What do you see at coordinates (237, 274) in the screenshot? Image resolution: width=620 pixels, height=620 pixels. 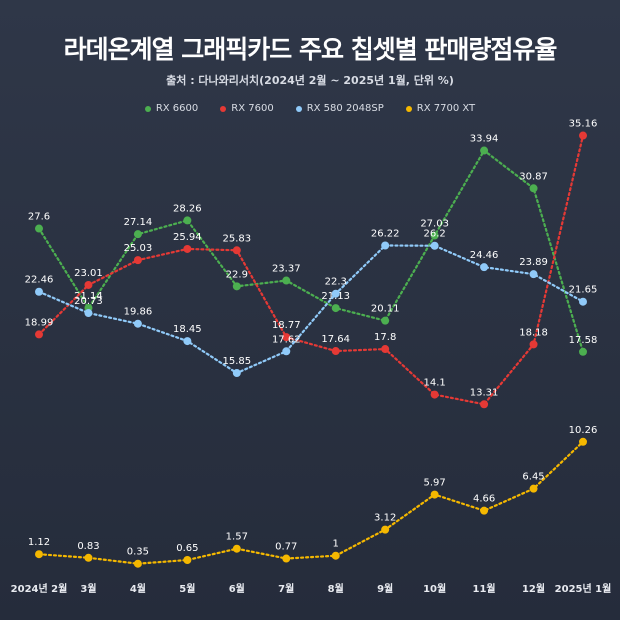 I see `data-label: 22.9` at bounding box center [237, 274].